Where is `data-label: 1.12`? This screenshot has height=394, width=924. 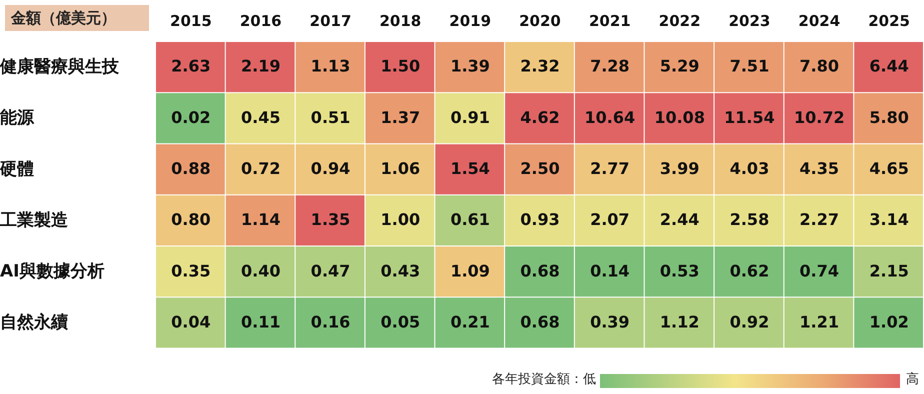
data-label: 1.12 is located at coordinates (680, 322).